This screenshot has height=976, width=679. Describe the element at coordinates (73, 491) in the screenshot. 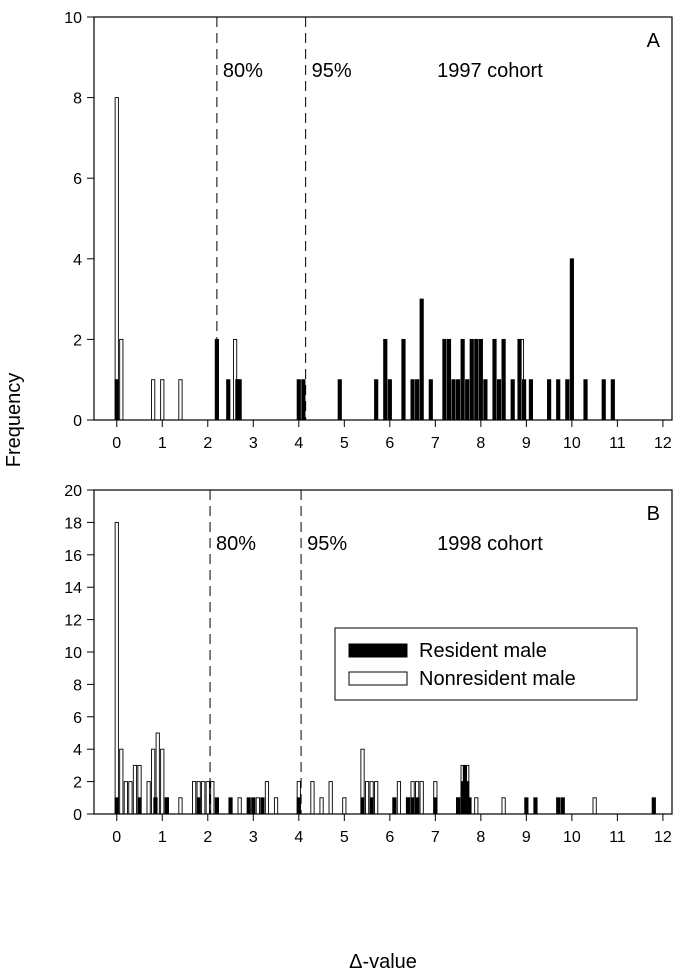

I see `y-tick-label: 20` at that location.